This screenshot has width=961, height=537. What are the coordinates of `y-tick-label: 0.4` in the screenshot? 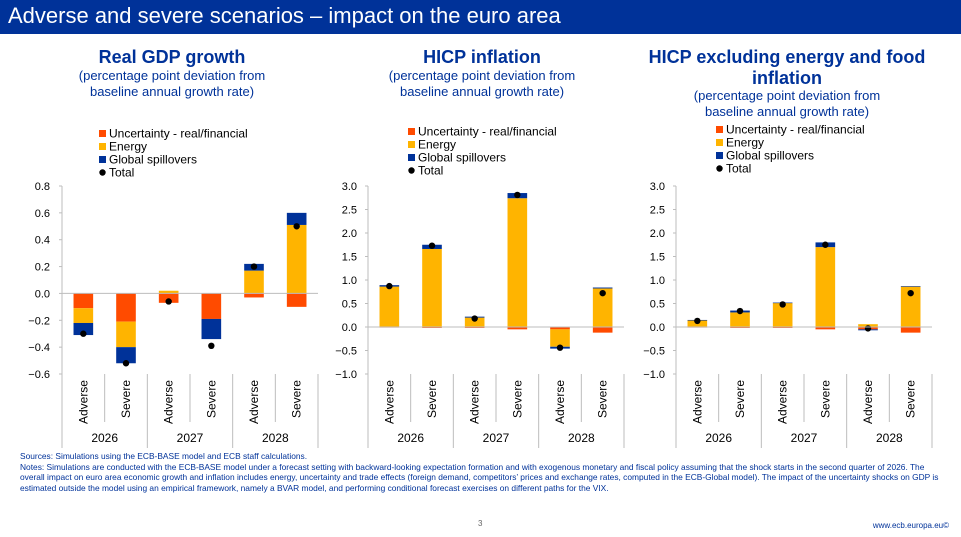 It's located at (42, 241).